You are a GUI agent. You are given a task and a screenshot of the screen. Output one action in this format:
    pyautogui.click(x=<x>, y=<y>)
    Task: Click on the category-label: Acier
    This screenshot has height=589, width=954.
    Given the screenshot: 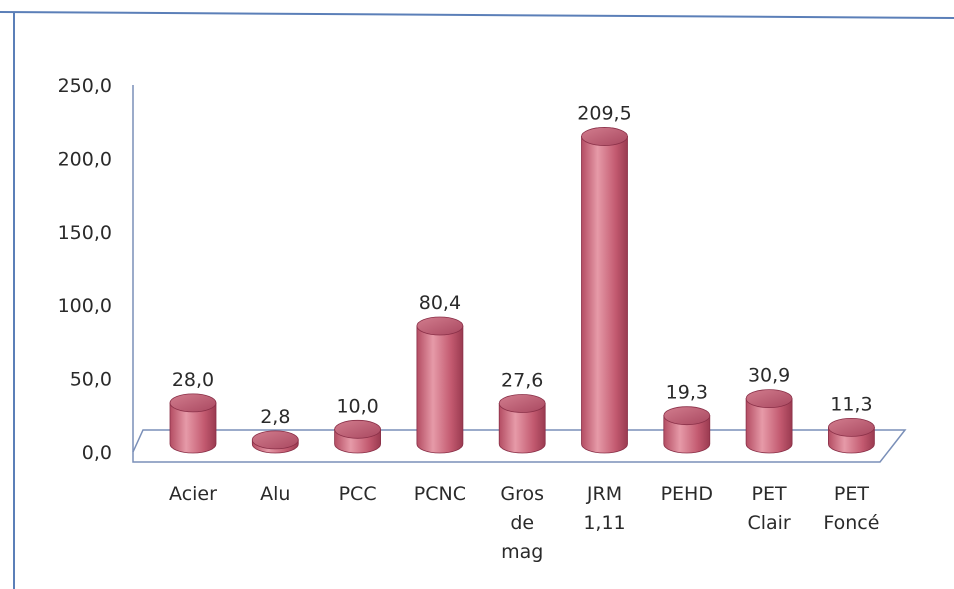 What is the action you would take?
    pyautogui.click(x=193, y=494)
    